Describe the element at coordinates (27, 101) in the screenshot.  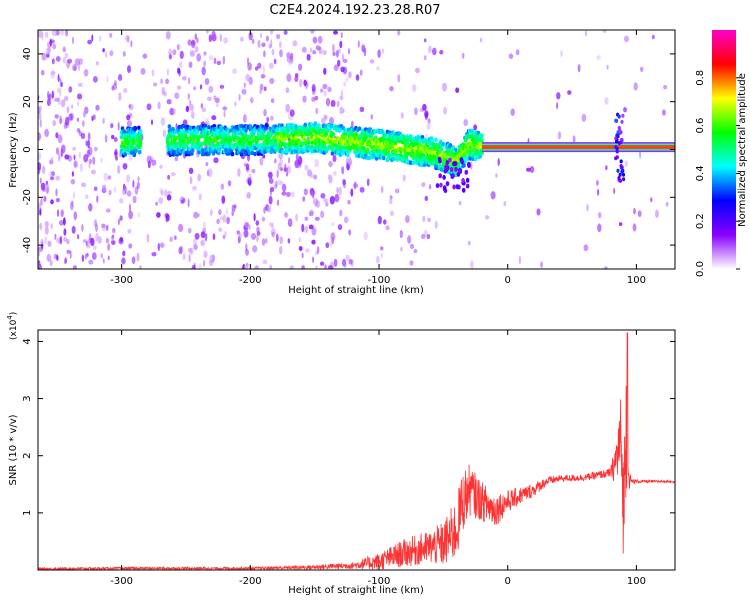
I see `y-tick-label: 20` at that location.